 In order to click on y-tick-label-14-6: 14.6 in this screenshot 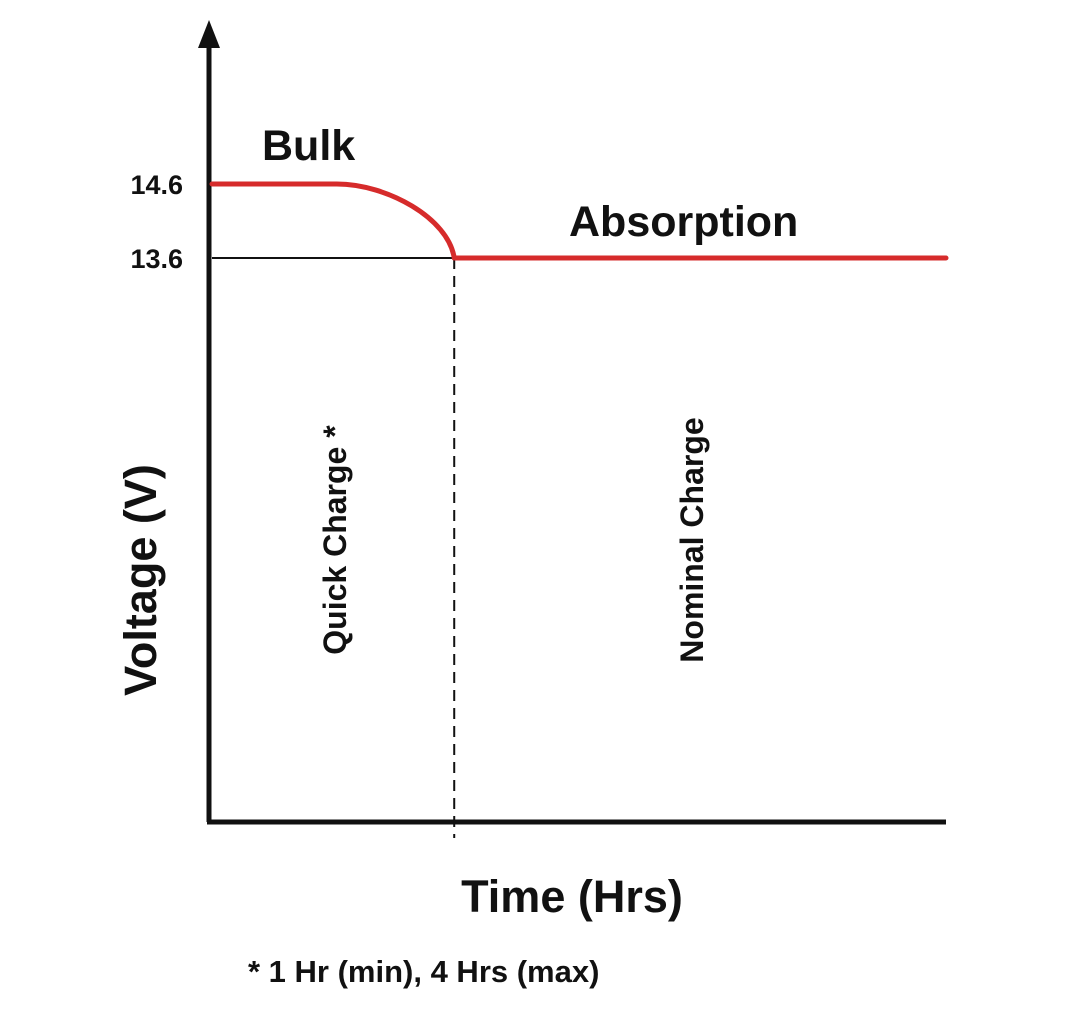, I will do `click(156, 185)`.